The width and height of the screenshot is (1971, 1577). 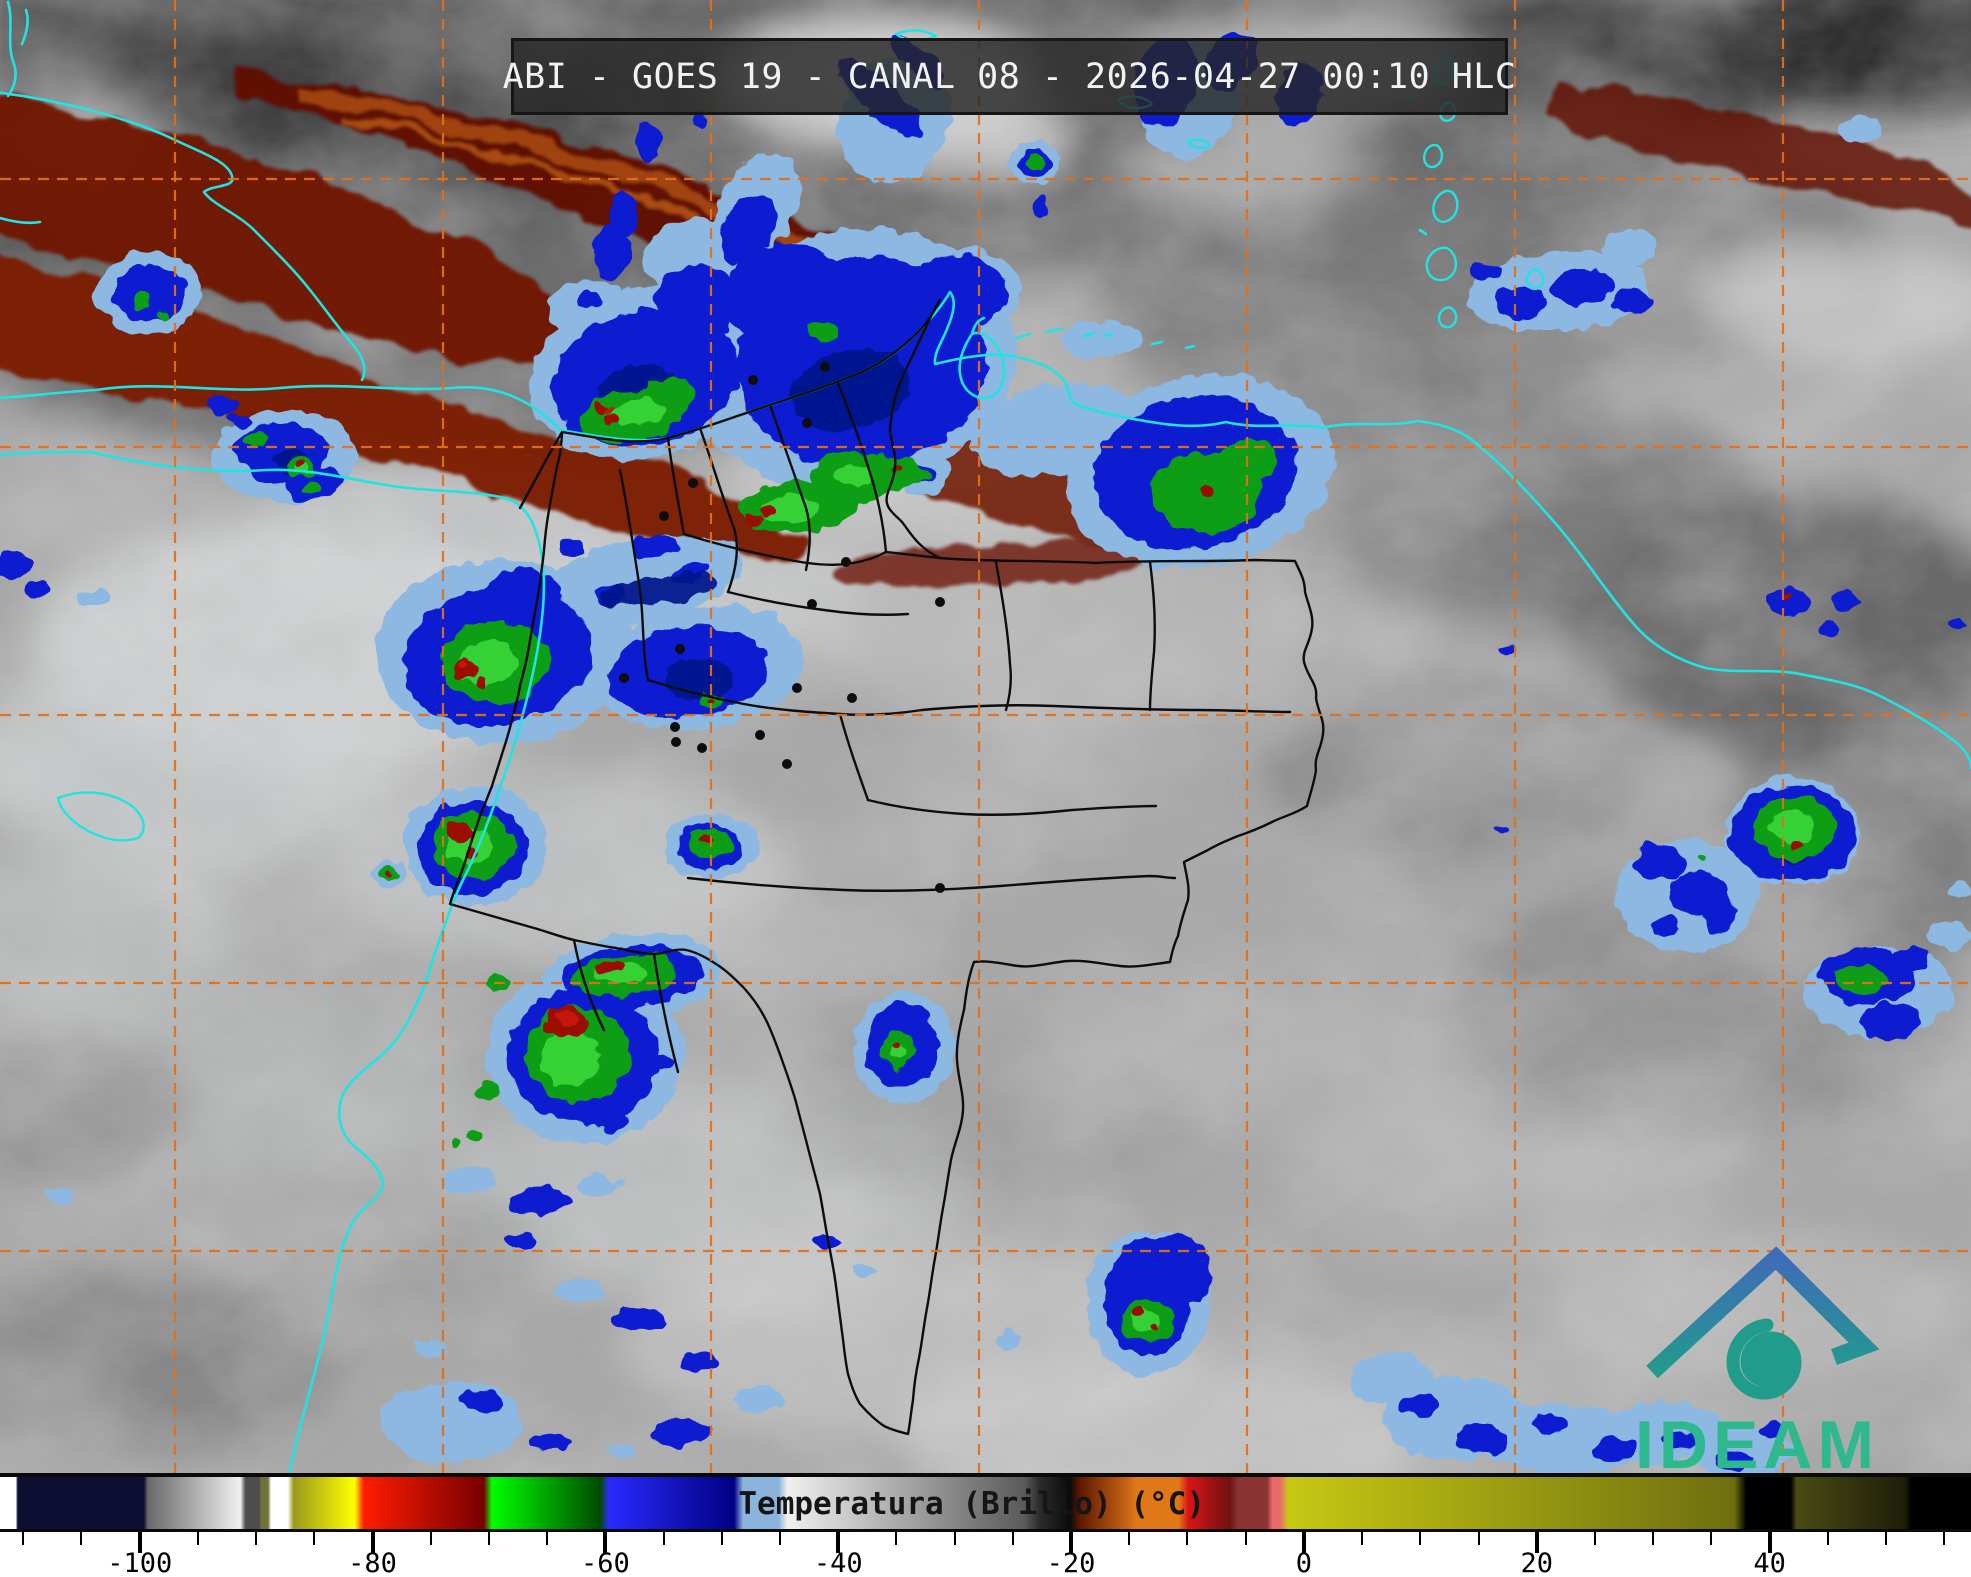 I want to click on colorbar-gradient, so click(x=985, y=1502).